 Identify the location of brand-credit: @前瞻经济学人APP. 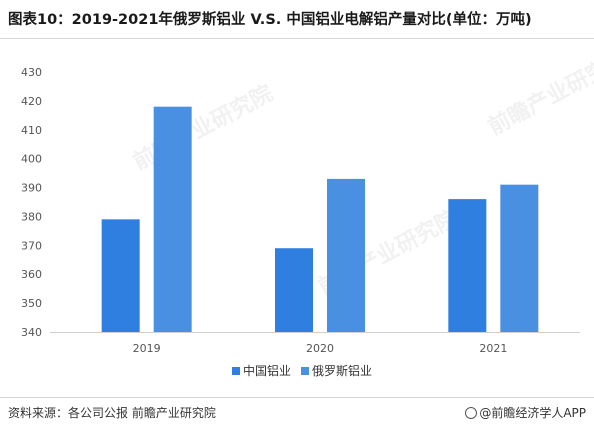
(525, 412).